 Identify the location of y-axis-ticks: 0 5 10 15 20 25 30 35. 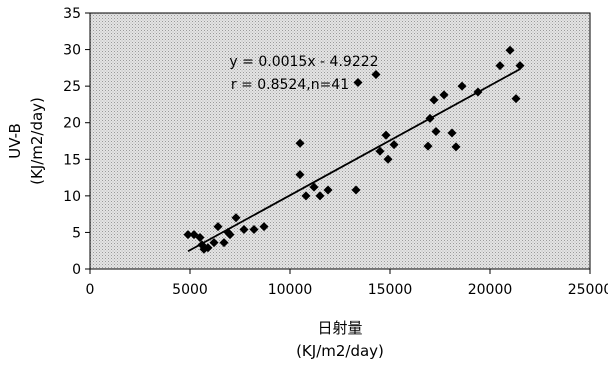
(76, 142).